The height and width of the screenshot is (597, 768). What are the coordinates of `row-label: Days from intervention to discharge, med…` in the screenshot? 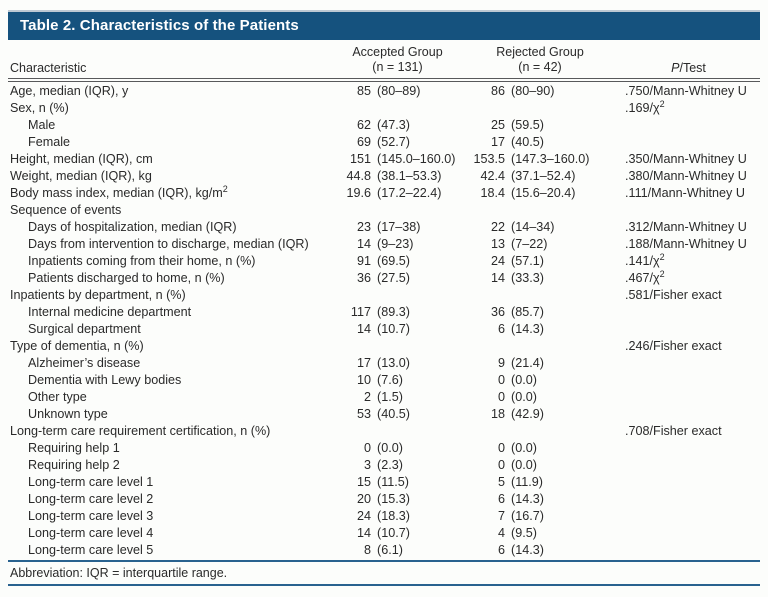 It's located at (168, 244).